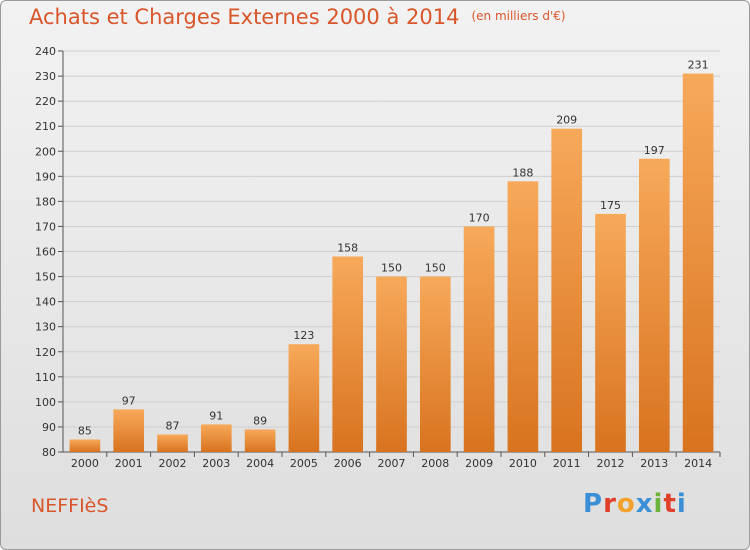 Image resolution: width=750 pixels, height=550 pixels. What do you see at coordinates (610, 504) in the screenshot?
I see `logo-letter: r` at bounding box center [610, 504].